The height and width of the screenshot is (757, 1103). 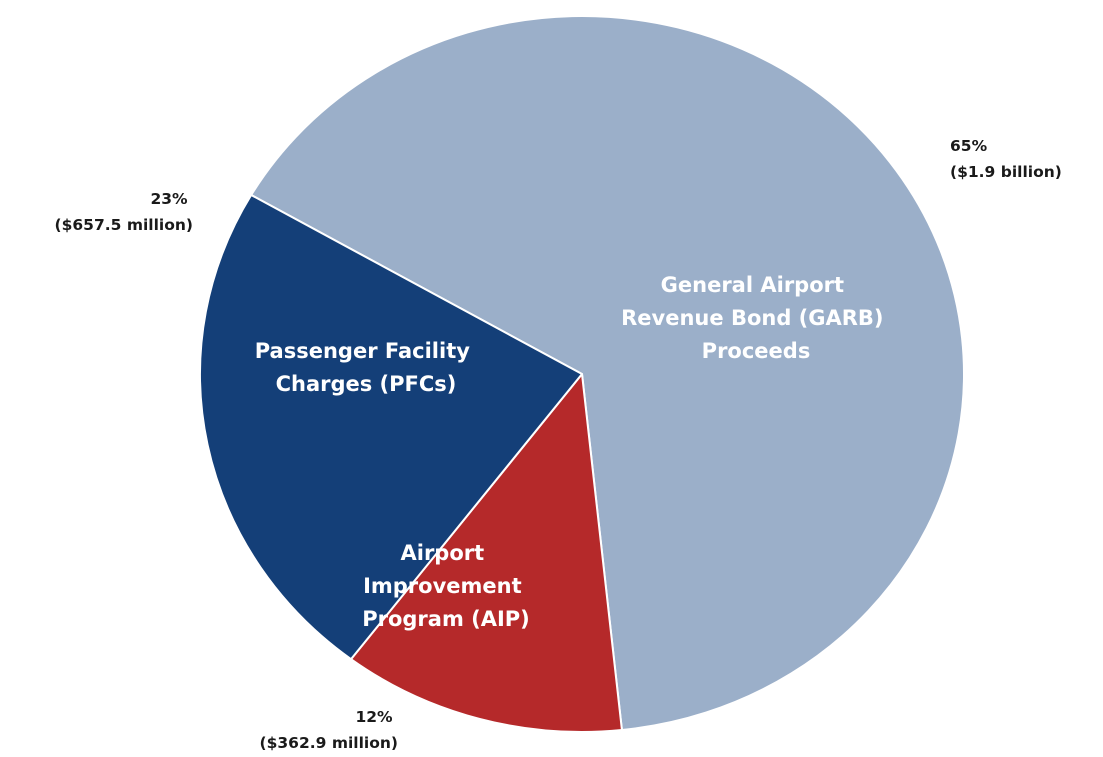 I want to click on value-label-garb: 65% ($1.9 billion), so click(x=1006, y=159).